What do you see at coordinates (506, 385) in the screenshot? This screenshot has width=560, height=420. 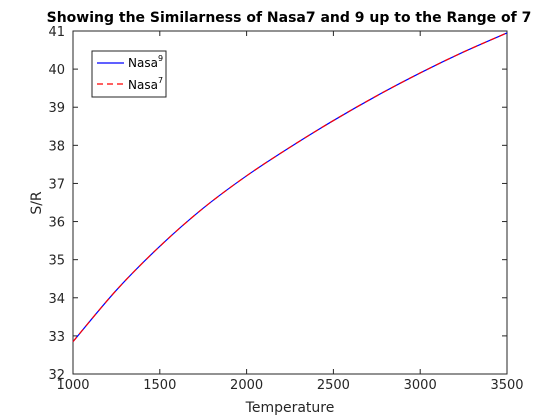 I see `x-tick-label: 3500` at bounding box center [506, 385].